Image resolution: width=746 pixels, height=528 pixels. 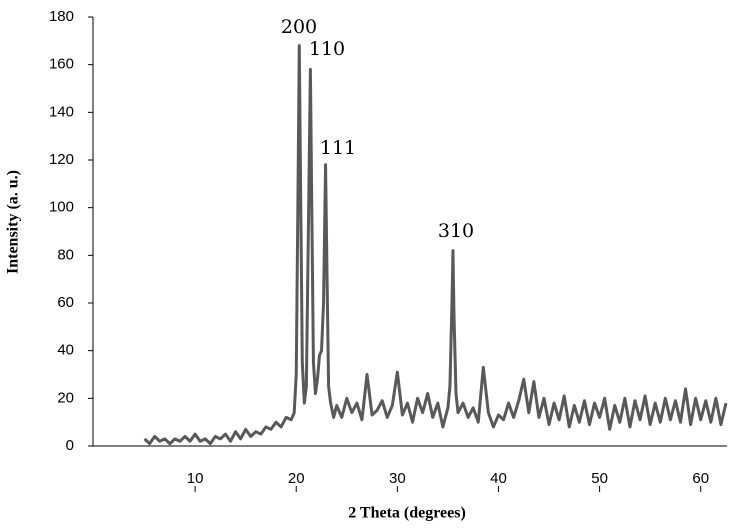 What do you see at coordinates (61, 64) in the screenshot?
I see `y-tick-label: 160` at bounding box center [61, 64].